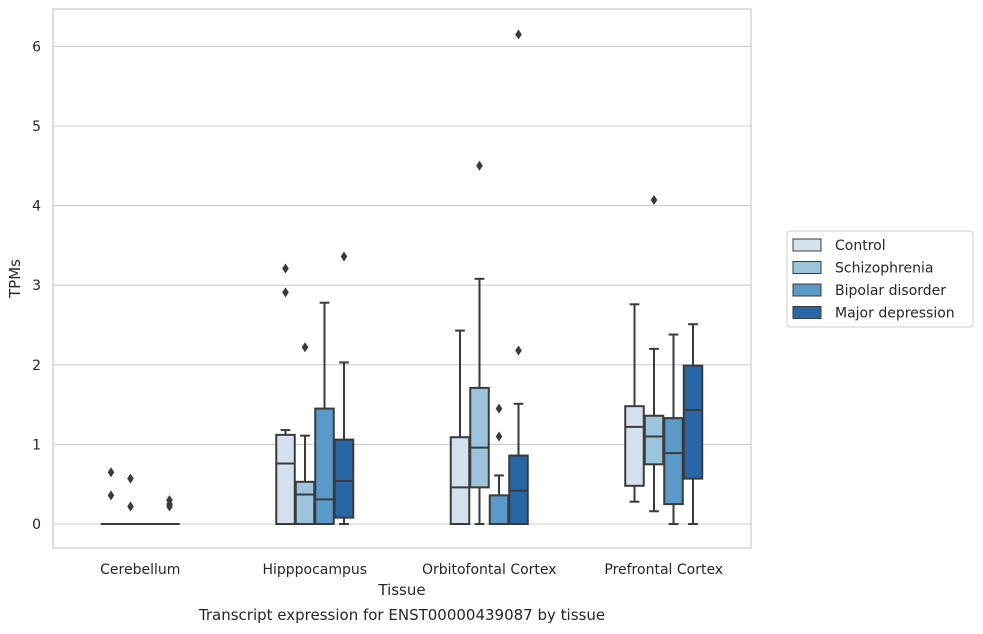 This screenshot has height=634, width=983. What do you see at coordinates (890, 291) in the screenshot?
I see `legend-label: Bipolar disorder` at bounding box center [890, 291].